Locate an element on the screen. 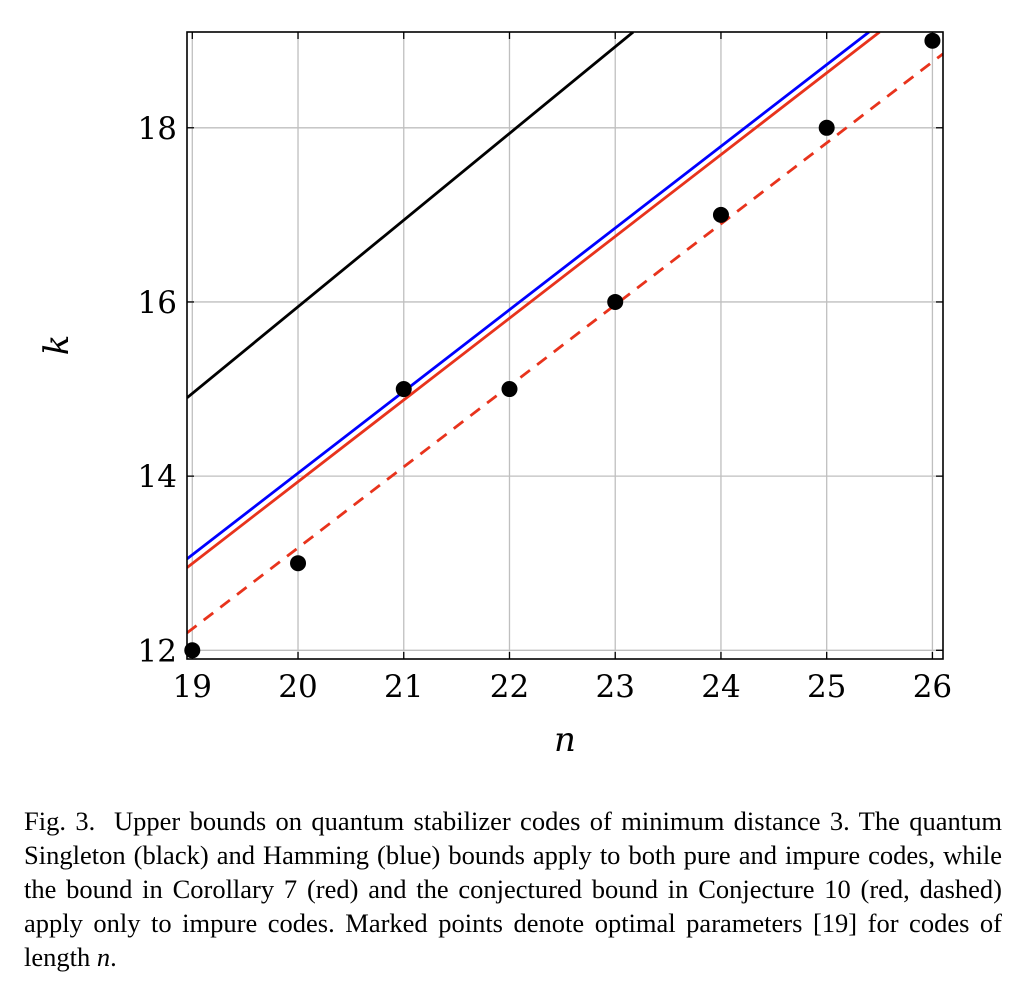  y-tick-label: 18 is located at coordinates (157, 129).